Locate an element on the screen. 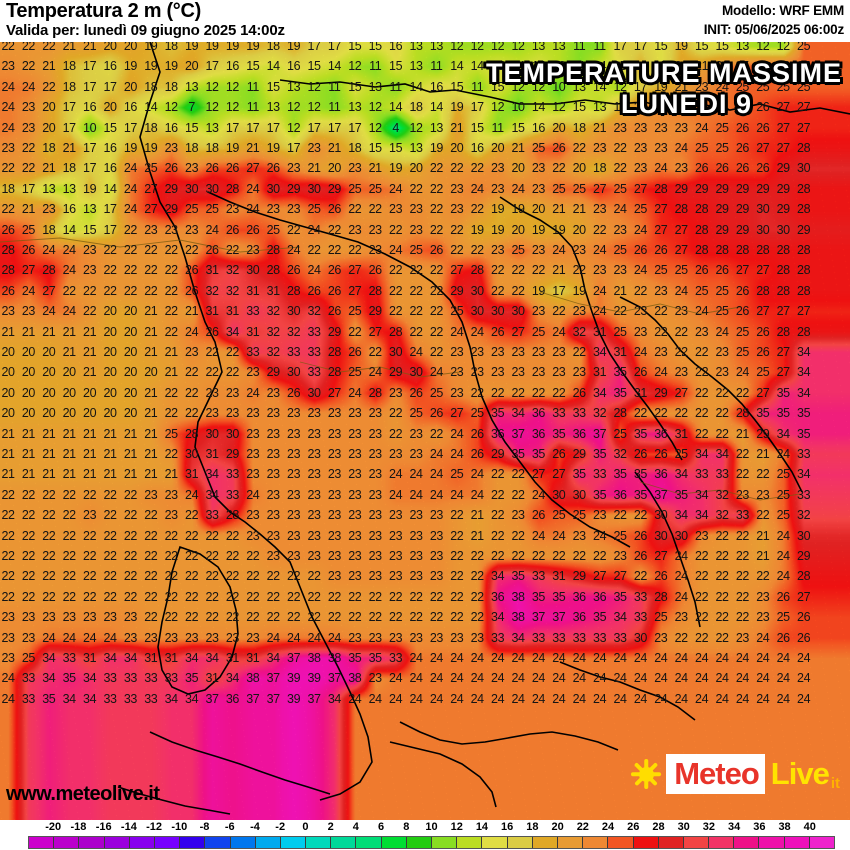 This screenshot has width=850, height=850. grid-value: 32 is located at coordinates (579, 331).